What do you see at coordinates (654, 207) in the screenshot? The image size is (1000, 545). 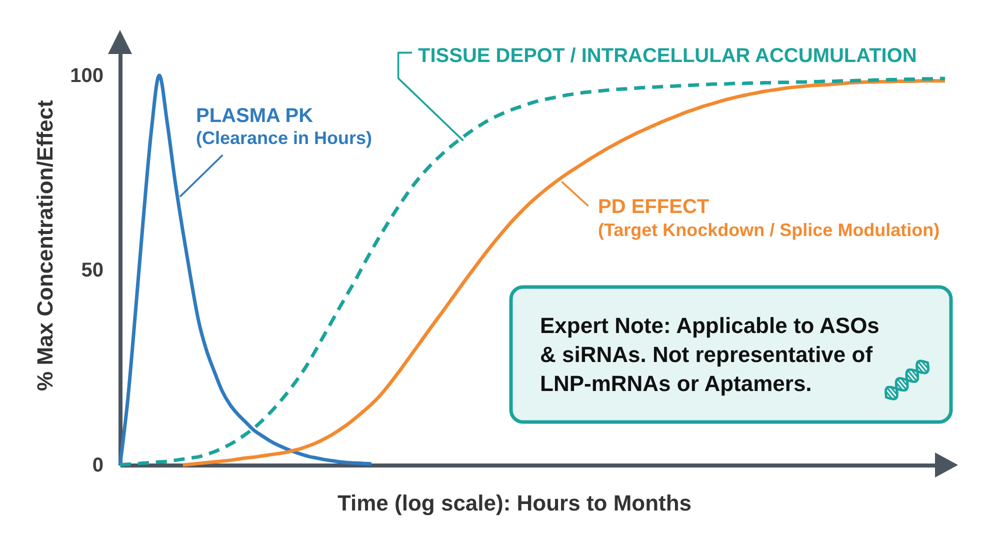 I see `legend-label: PD EFFECT` at bounding box center [654, 207].